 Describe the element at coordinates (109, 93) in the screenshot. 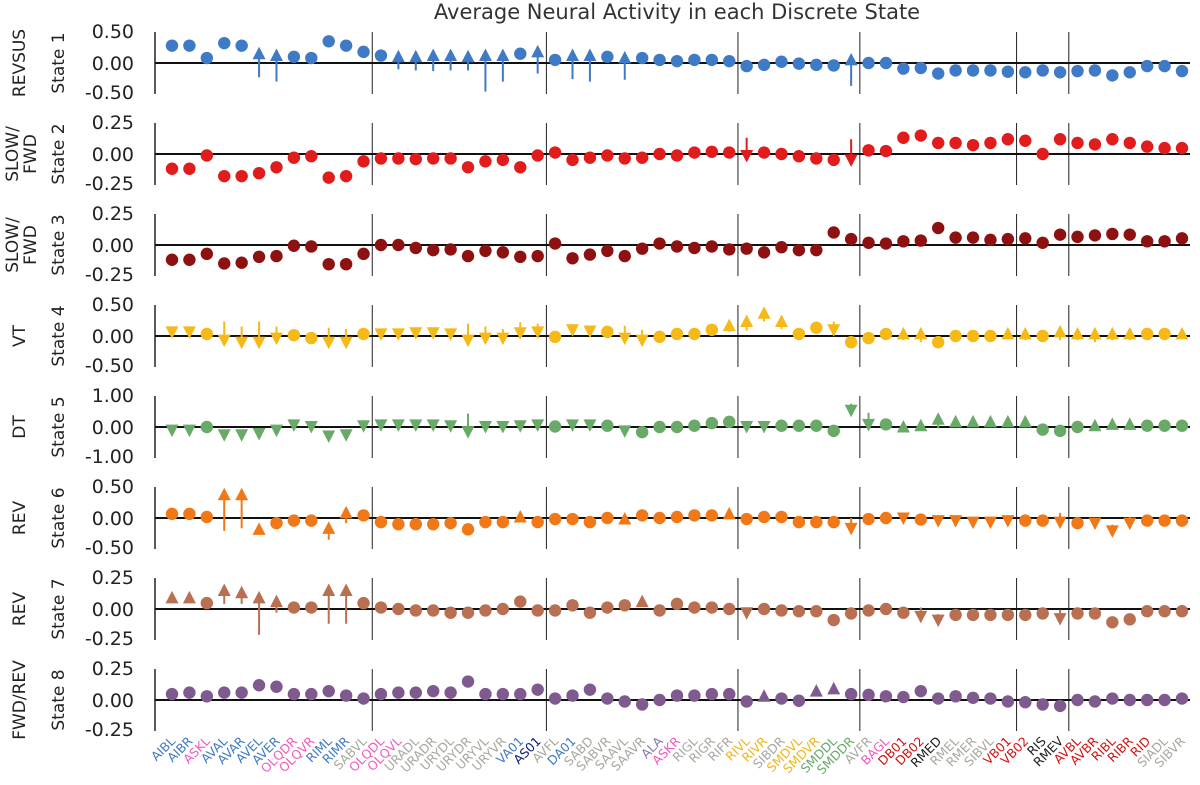

I see `y-tick-label: -0.50` at that location.